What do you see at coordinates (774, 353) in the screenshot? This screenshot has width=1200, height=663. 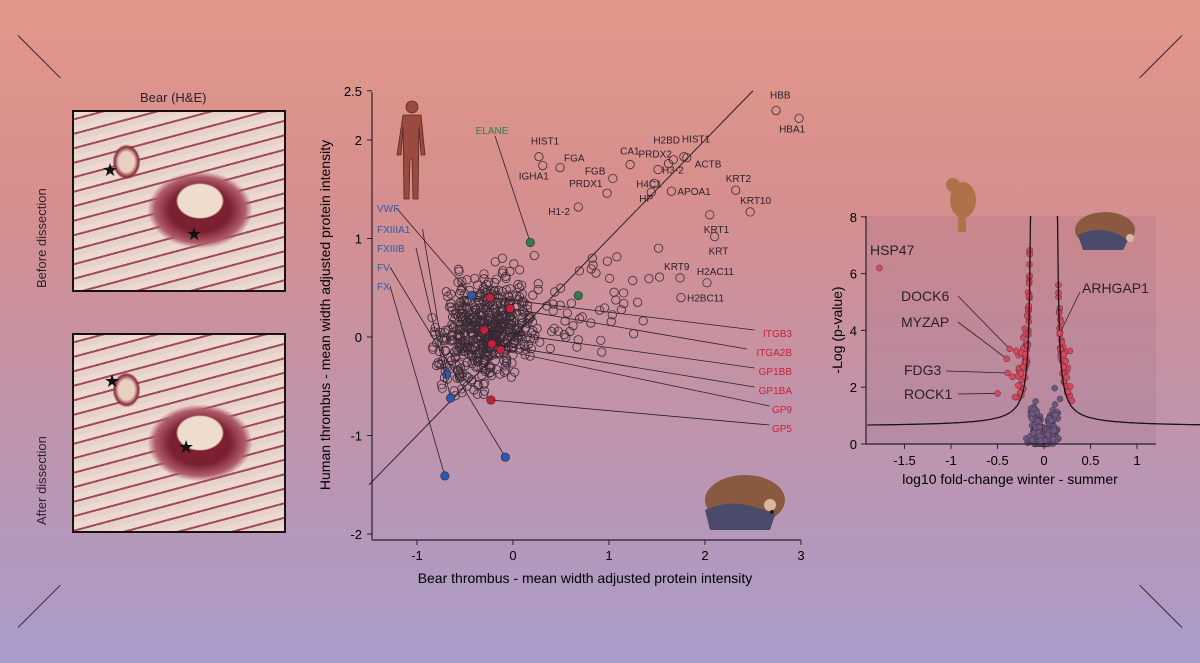 I see `highlight-label: ITGA2B` at bounding box center [774, 353].